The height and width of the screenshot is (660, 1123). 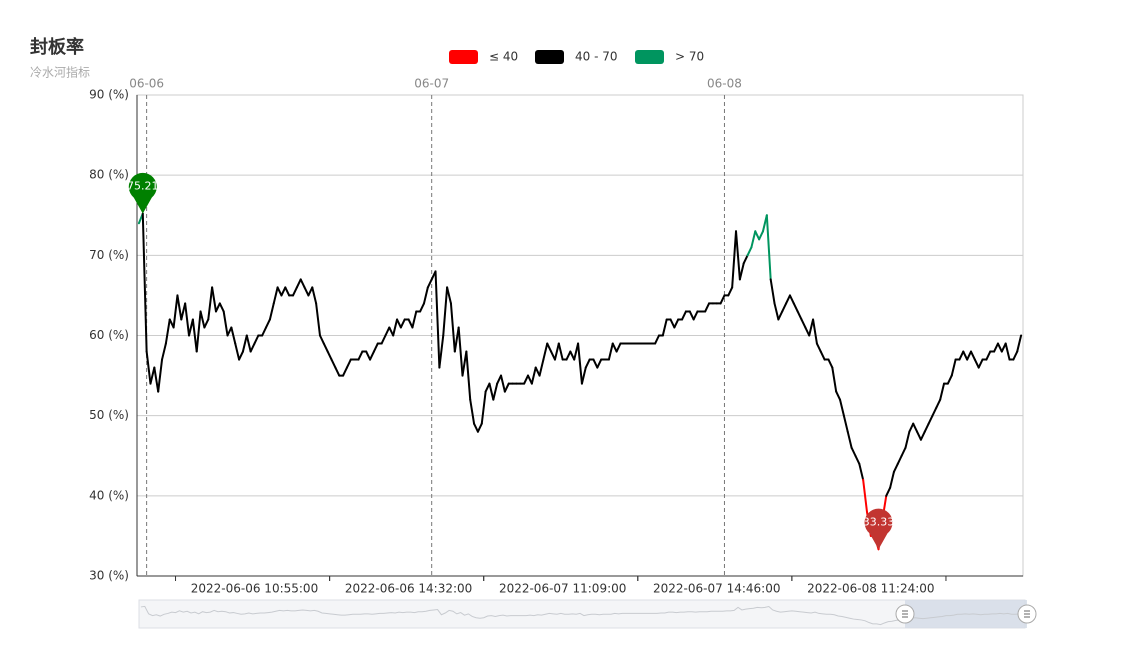 What do you see at coordinates (431, 84) in the screenshot?
I see `day-label: 06-07` at bounding box center [431, 84].